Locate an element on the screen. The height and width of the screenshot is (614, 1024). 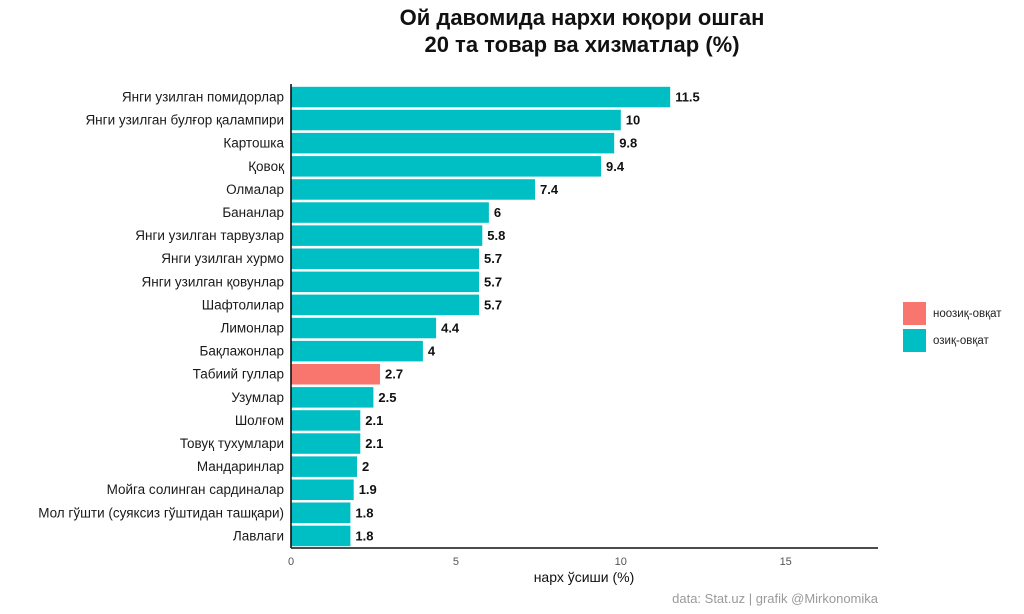
value-label-8: 5.7 is located at coordinates (493, 258).